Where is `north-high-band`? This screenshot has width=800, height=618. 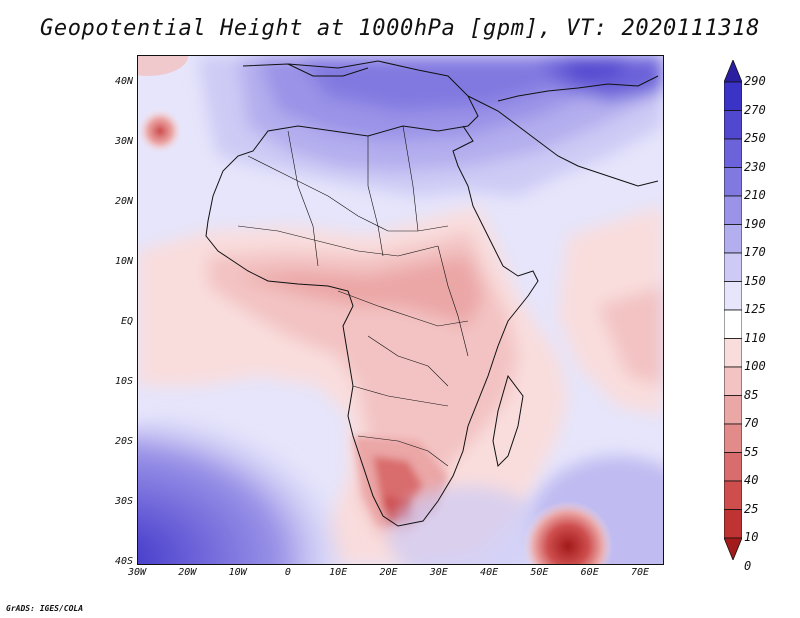 north-high-band is located at coordinates (430, 126).